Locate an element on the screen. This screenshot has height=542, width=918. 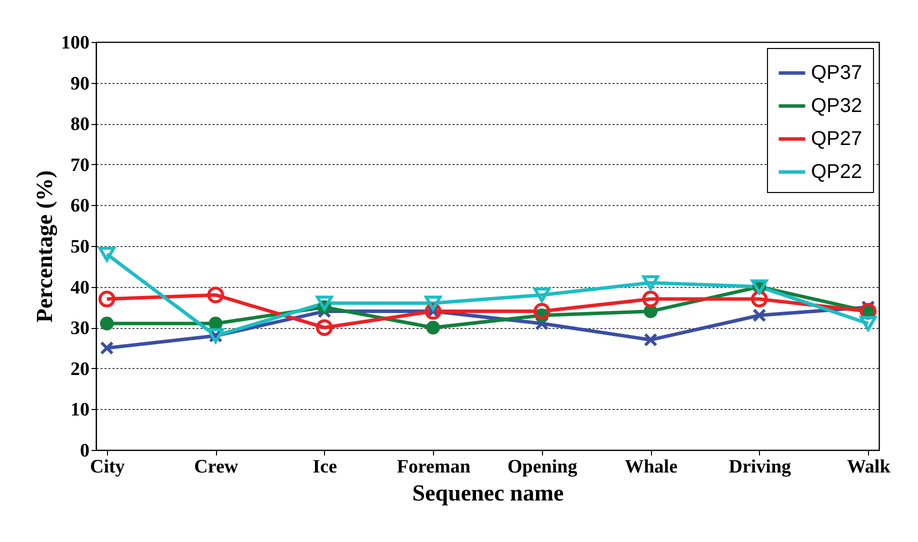
y-tick-label: 30 is located at coordinates (80, 329).